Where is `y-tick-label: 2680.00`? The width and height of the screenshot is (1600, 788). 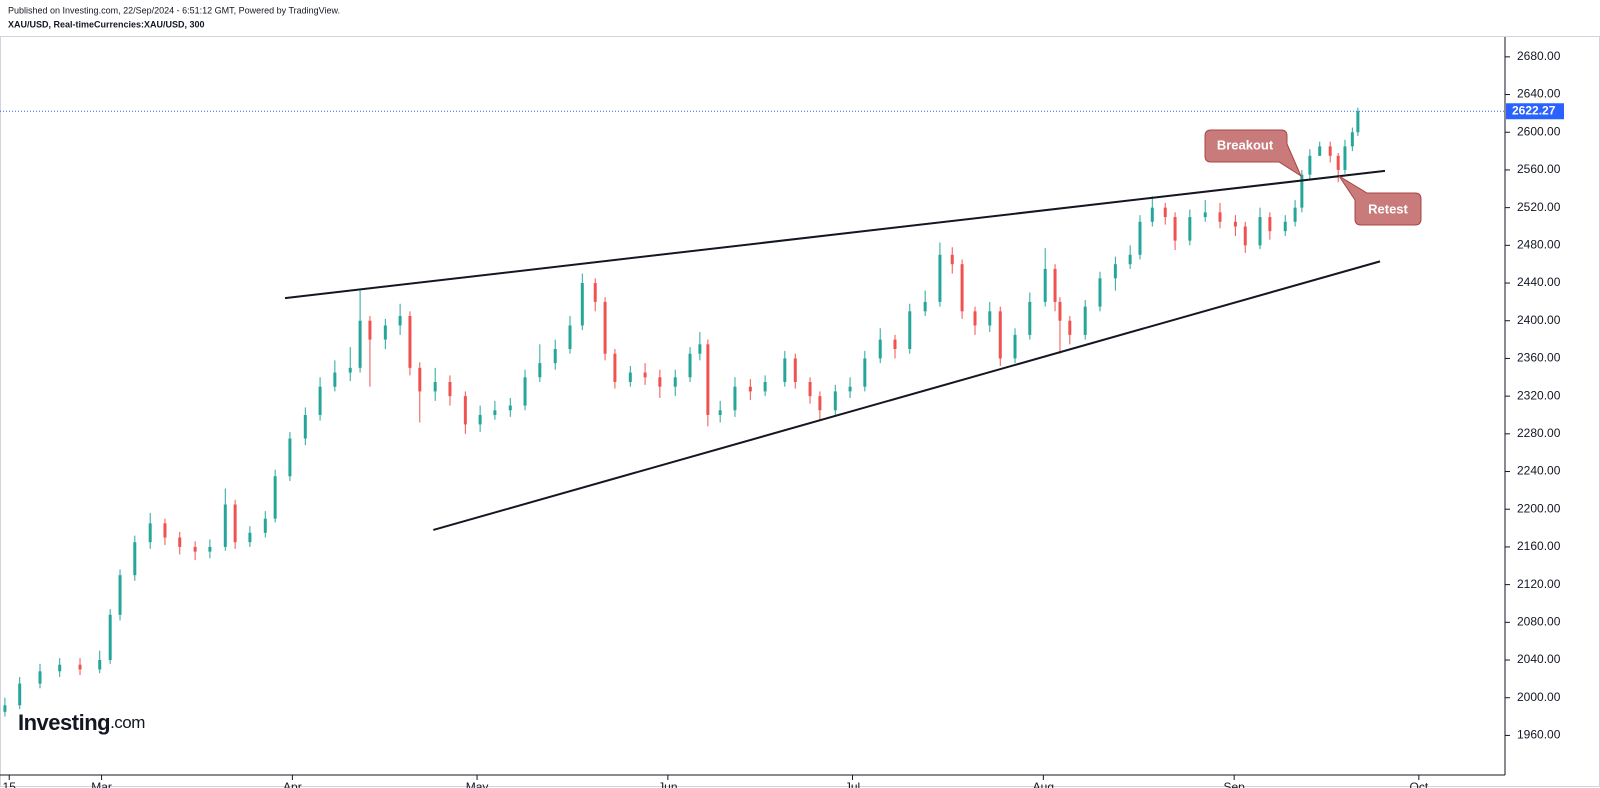
y-tick-label: 2680.00 is located at coordinates (1539, 56).